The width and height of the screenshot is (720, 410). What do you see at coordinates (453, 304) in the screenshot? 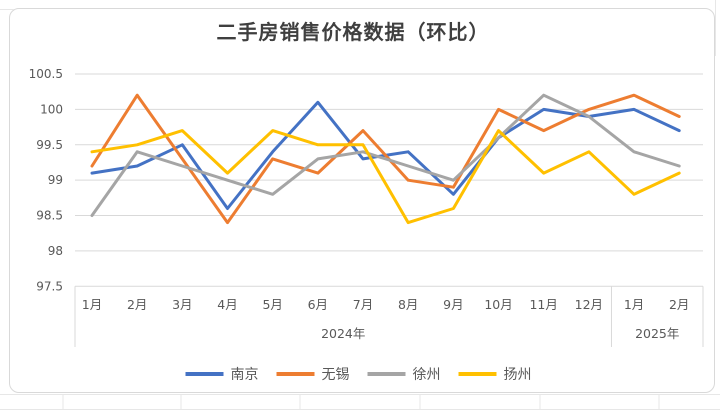
I see `x-axis-month-label: 9月` at bounding box center [453, 304].